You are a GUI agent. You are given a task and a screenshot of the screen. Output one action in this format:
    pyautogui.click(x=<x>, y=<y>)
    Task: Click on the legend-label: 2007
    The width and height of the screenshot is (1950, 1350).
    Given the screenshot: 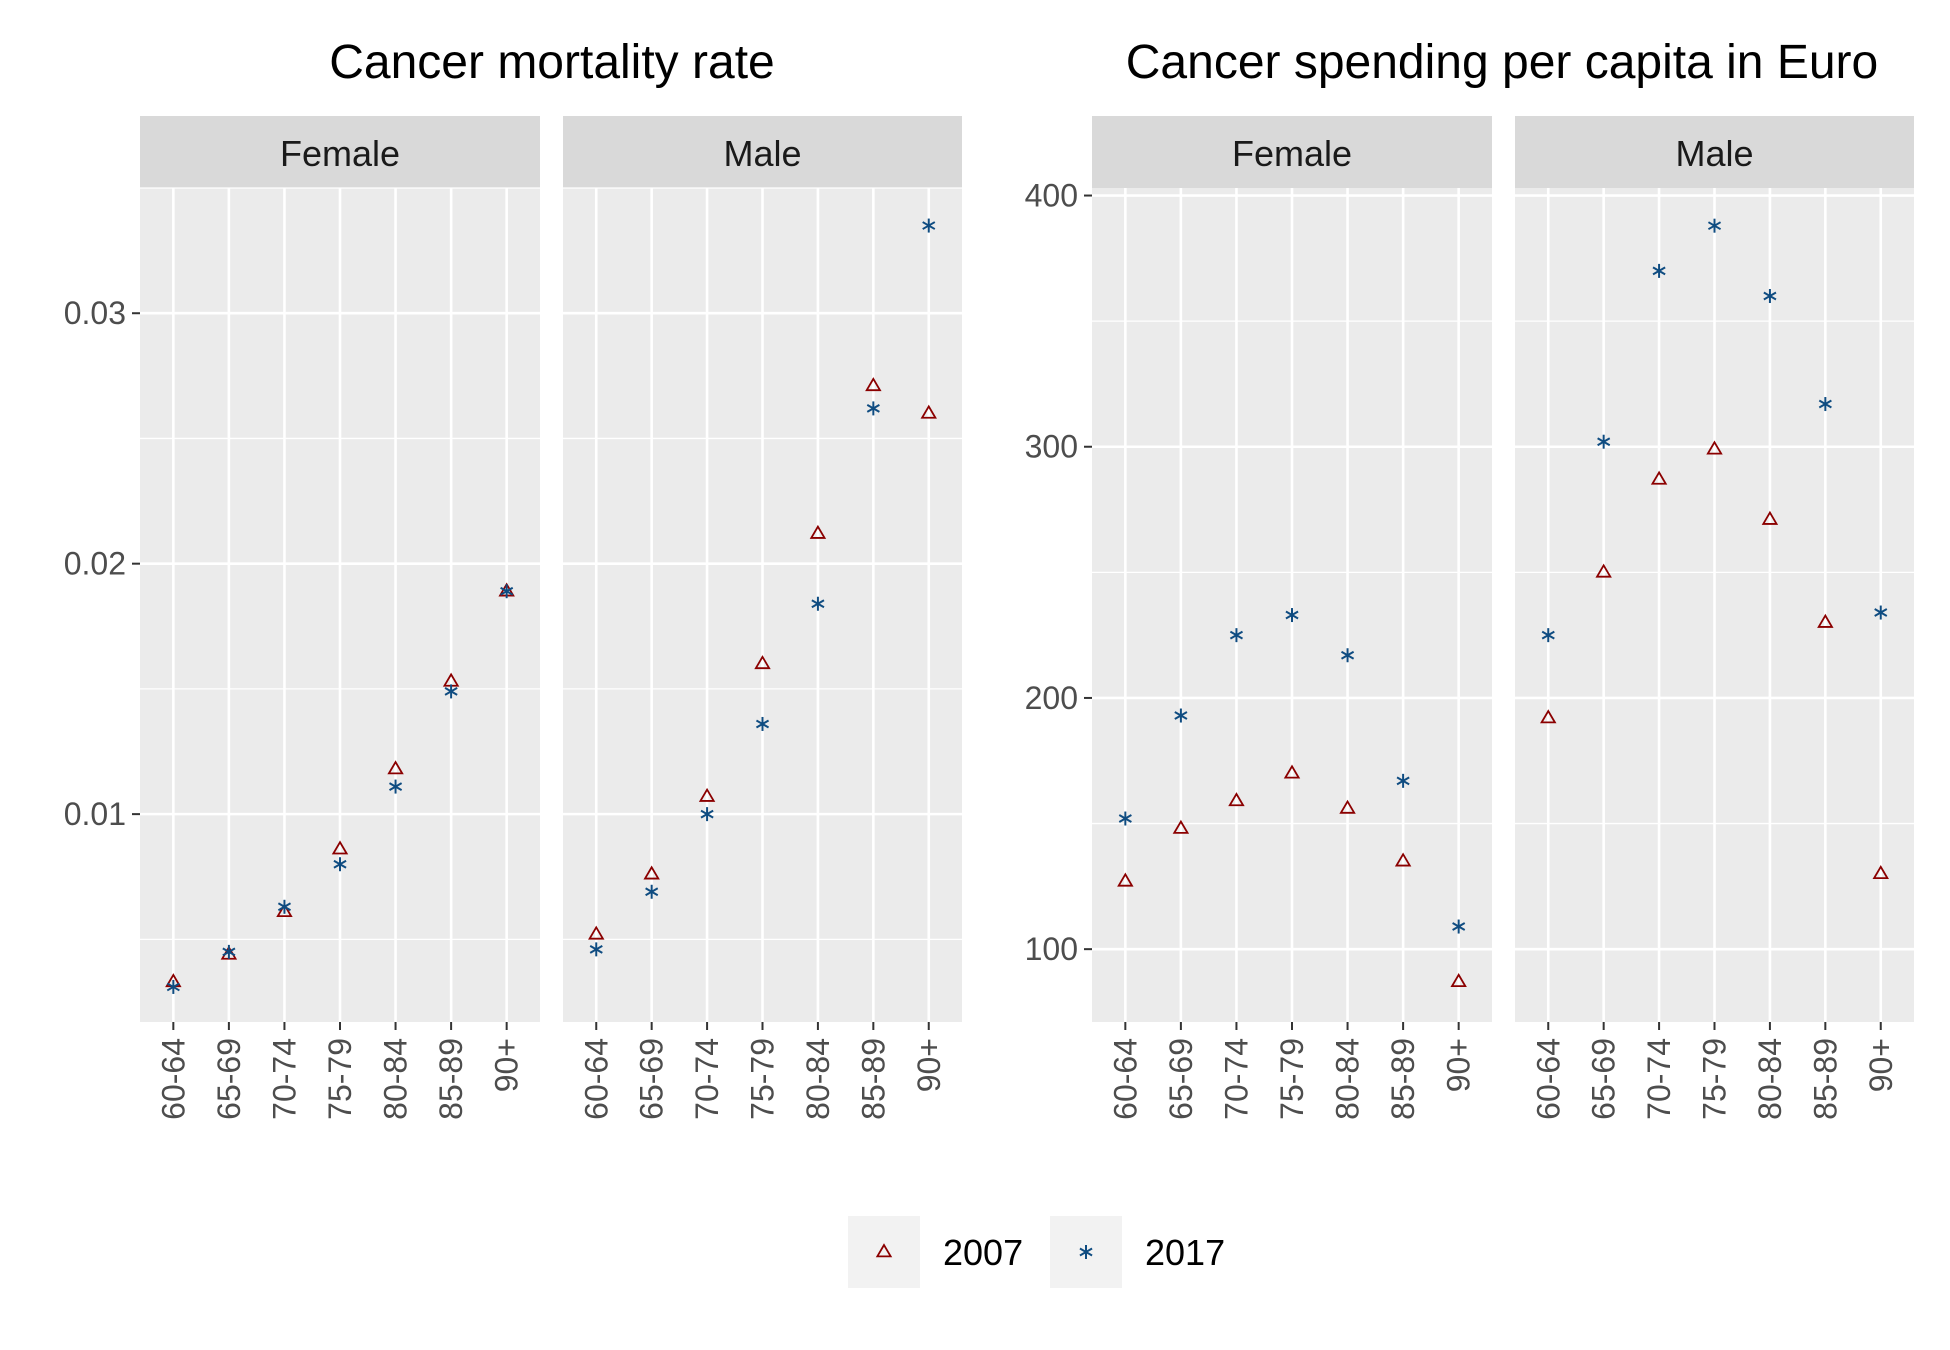 What is the action you would take?
    pyautogui.click(x=983, y=1252)
    